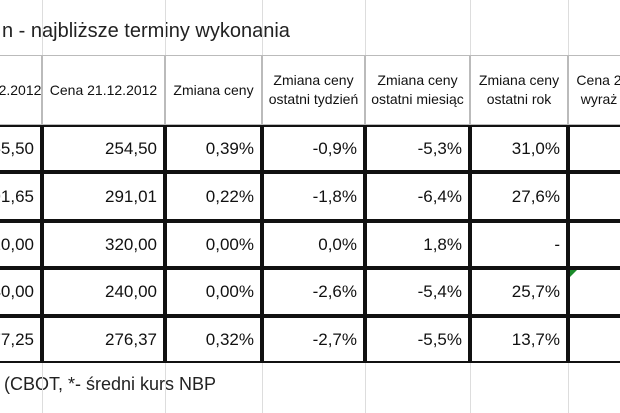 The image size is (620, 413). Describe the element at coordinates (103, 292) in the screenshot. I see `table-cell: 240,00` at that location.